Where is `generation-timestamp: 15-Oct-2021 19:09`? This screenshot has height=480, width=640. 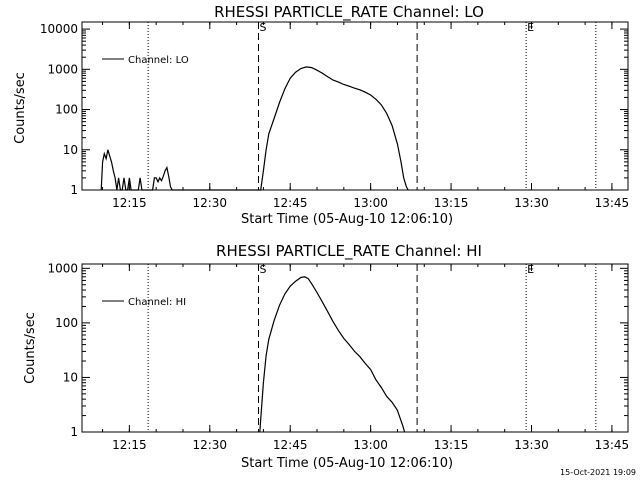
generation-timestamp: 15-Oct-2021 19:09 is located at coordinates (598, 472).